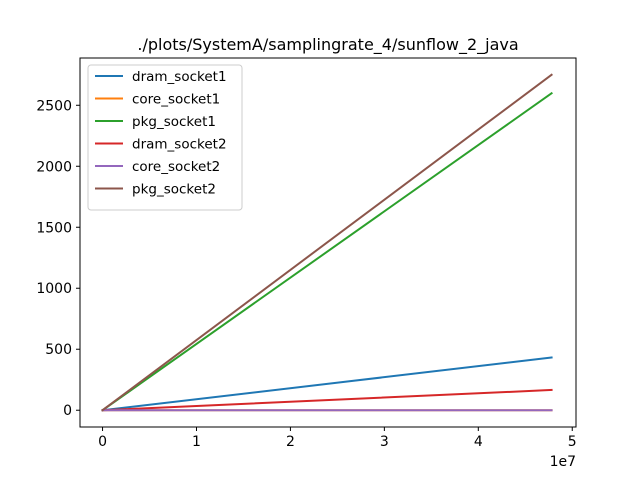 The width and height of the screenshot is (640, 480). Describe the element at coordinates (174, 122) in the screenshot. I see `legend-label-pkg_socket1: pkg_socket1` at that location.